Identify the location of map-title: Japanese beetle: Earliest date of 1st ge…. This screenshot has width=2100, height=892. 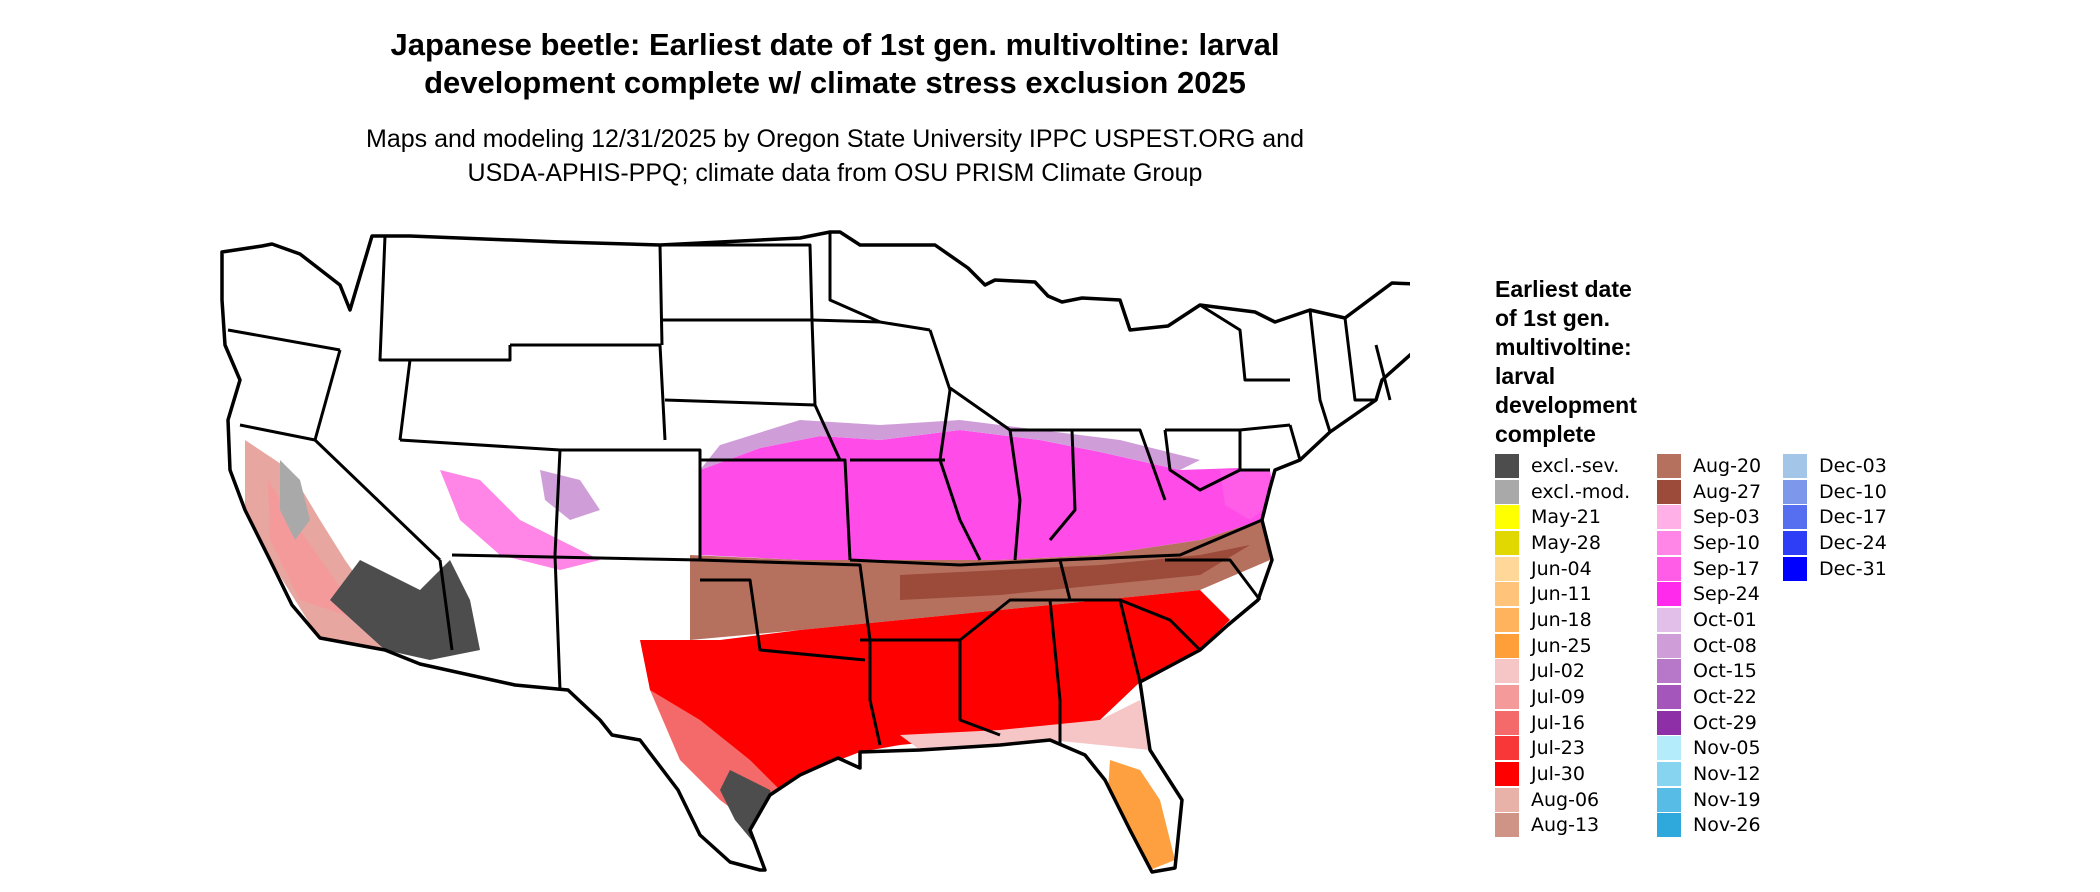
(835, 64).